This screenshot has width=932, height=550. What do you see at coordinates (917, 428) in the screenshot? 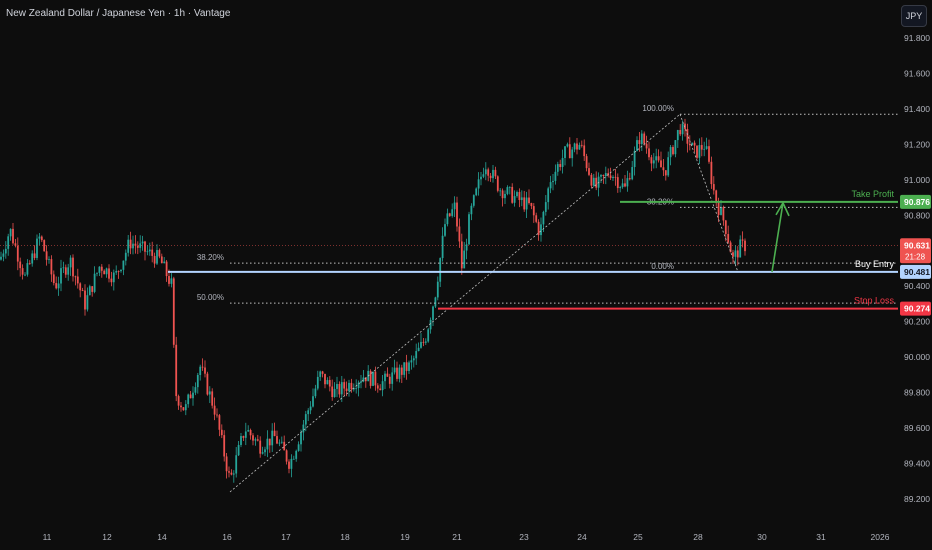
I see `price-tick-label: 89.600` at bounding box center [917, 428].